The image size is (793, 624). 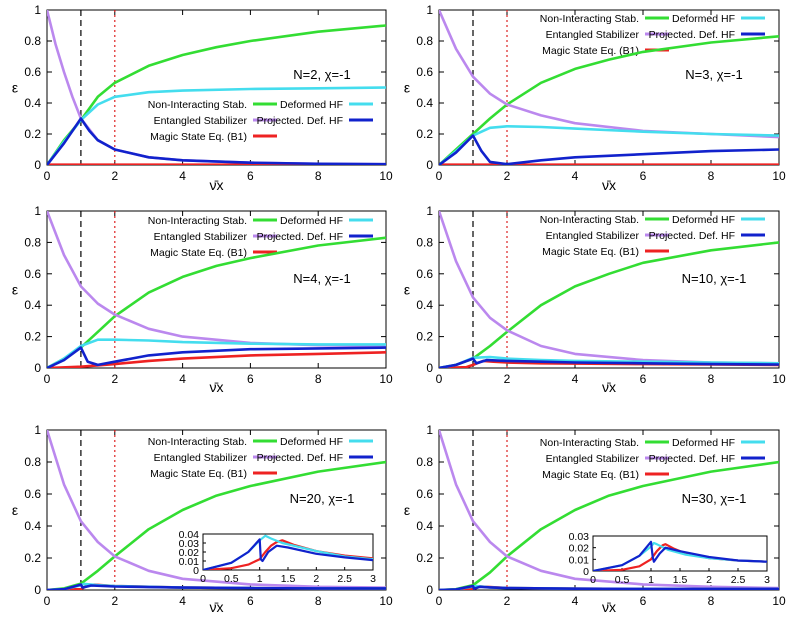 What do you see at coordinates (288, 579) in the screenshot?
I see `inset-x-tick-label: 1.5` at bounding box center [288, 579].